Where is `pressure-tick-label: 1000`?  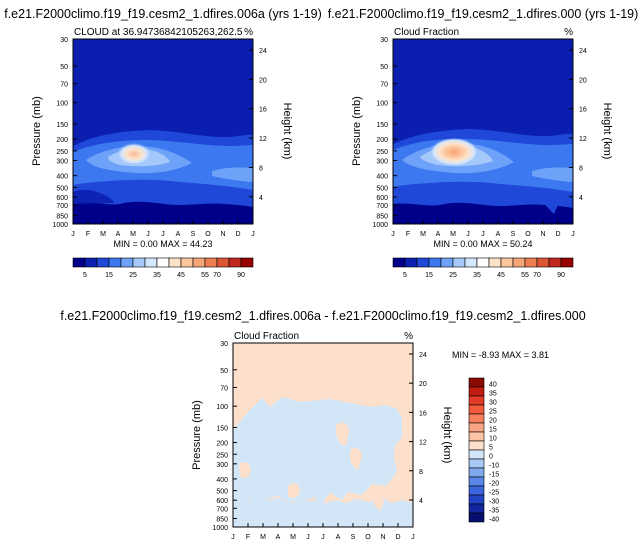 pressure-tick-label: 1000 is located at coordinates (380, 225).